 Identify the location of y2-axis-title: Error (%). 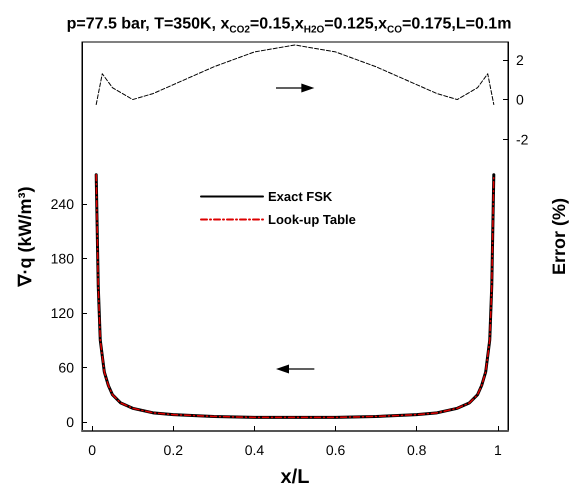
(559, 237).